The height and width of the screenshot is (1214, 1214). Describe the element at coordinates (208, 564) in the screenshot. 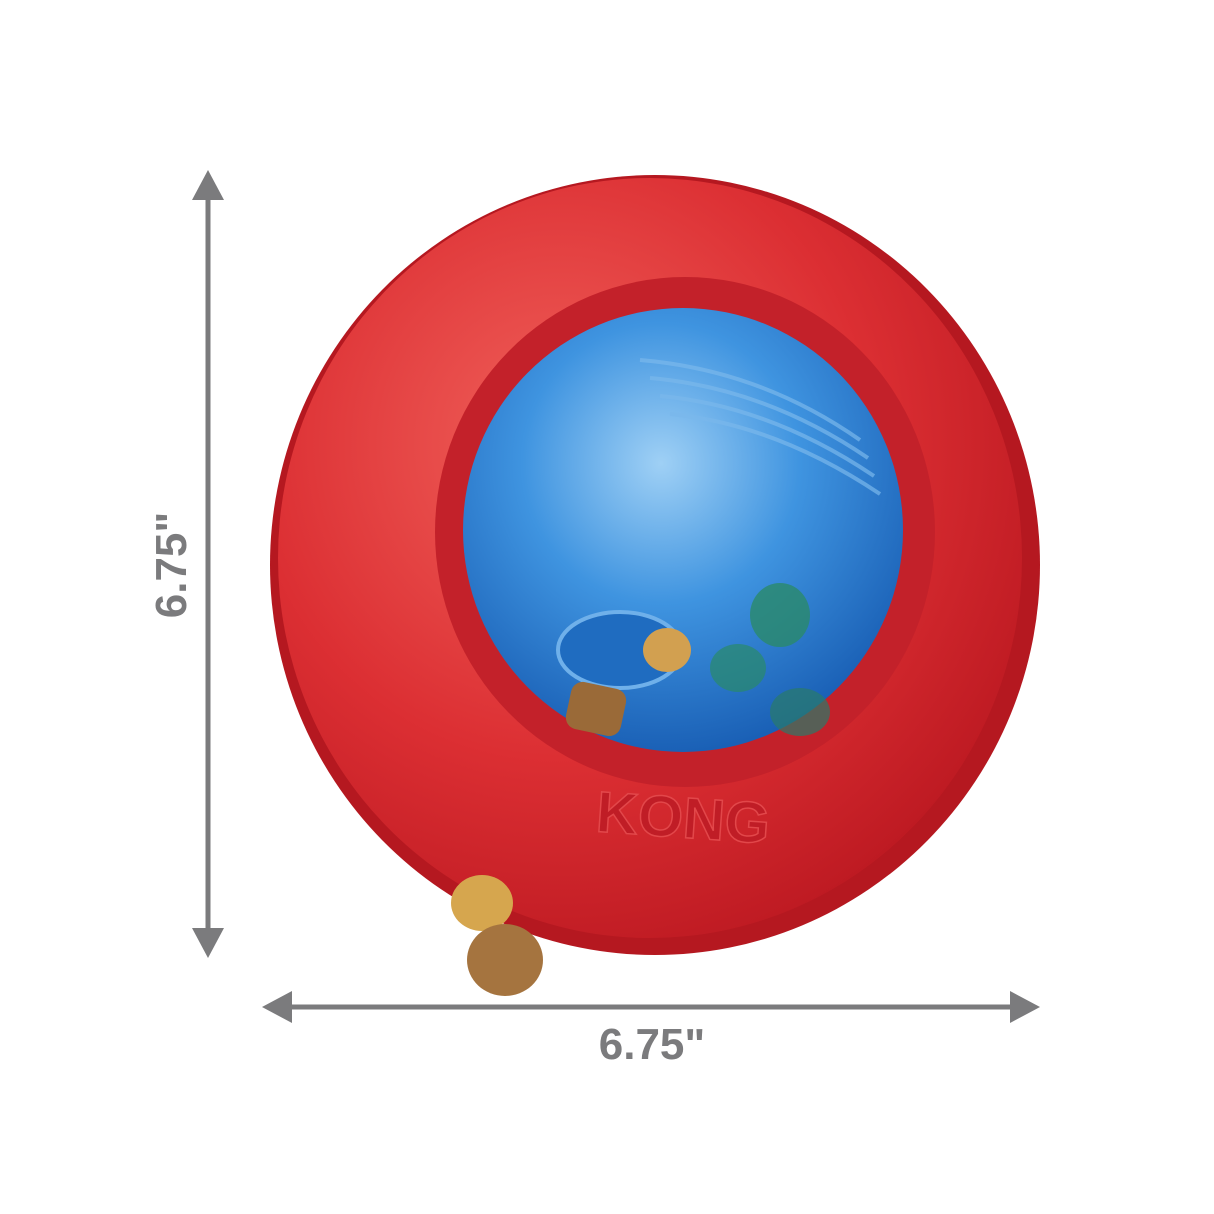

I see `height-dimension-arrow` at that location.